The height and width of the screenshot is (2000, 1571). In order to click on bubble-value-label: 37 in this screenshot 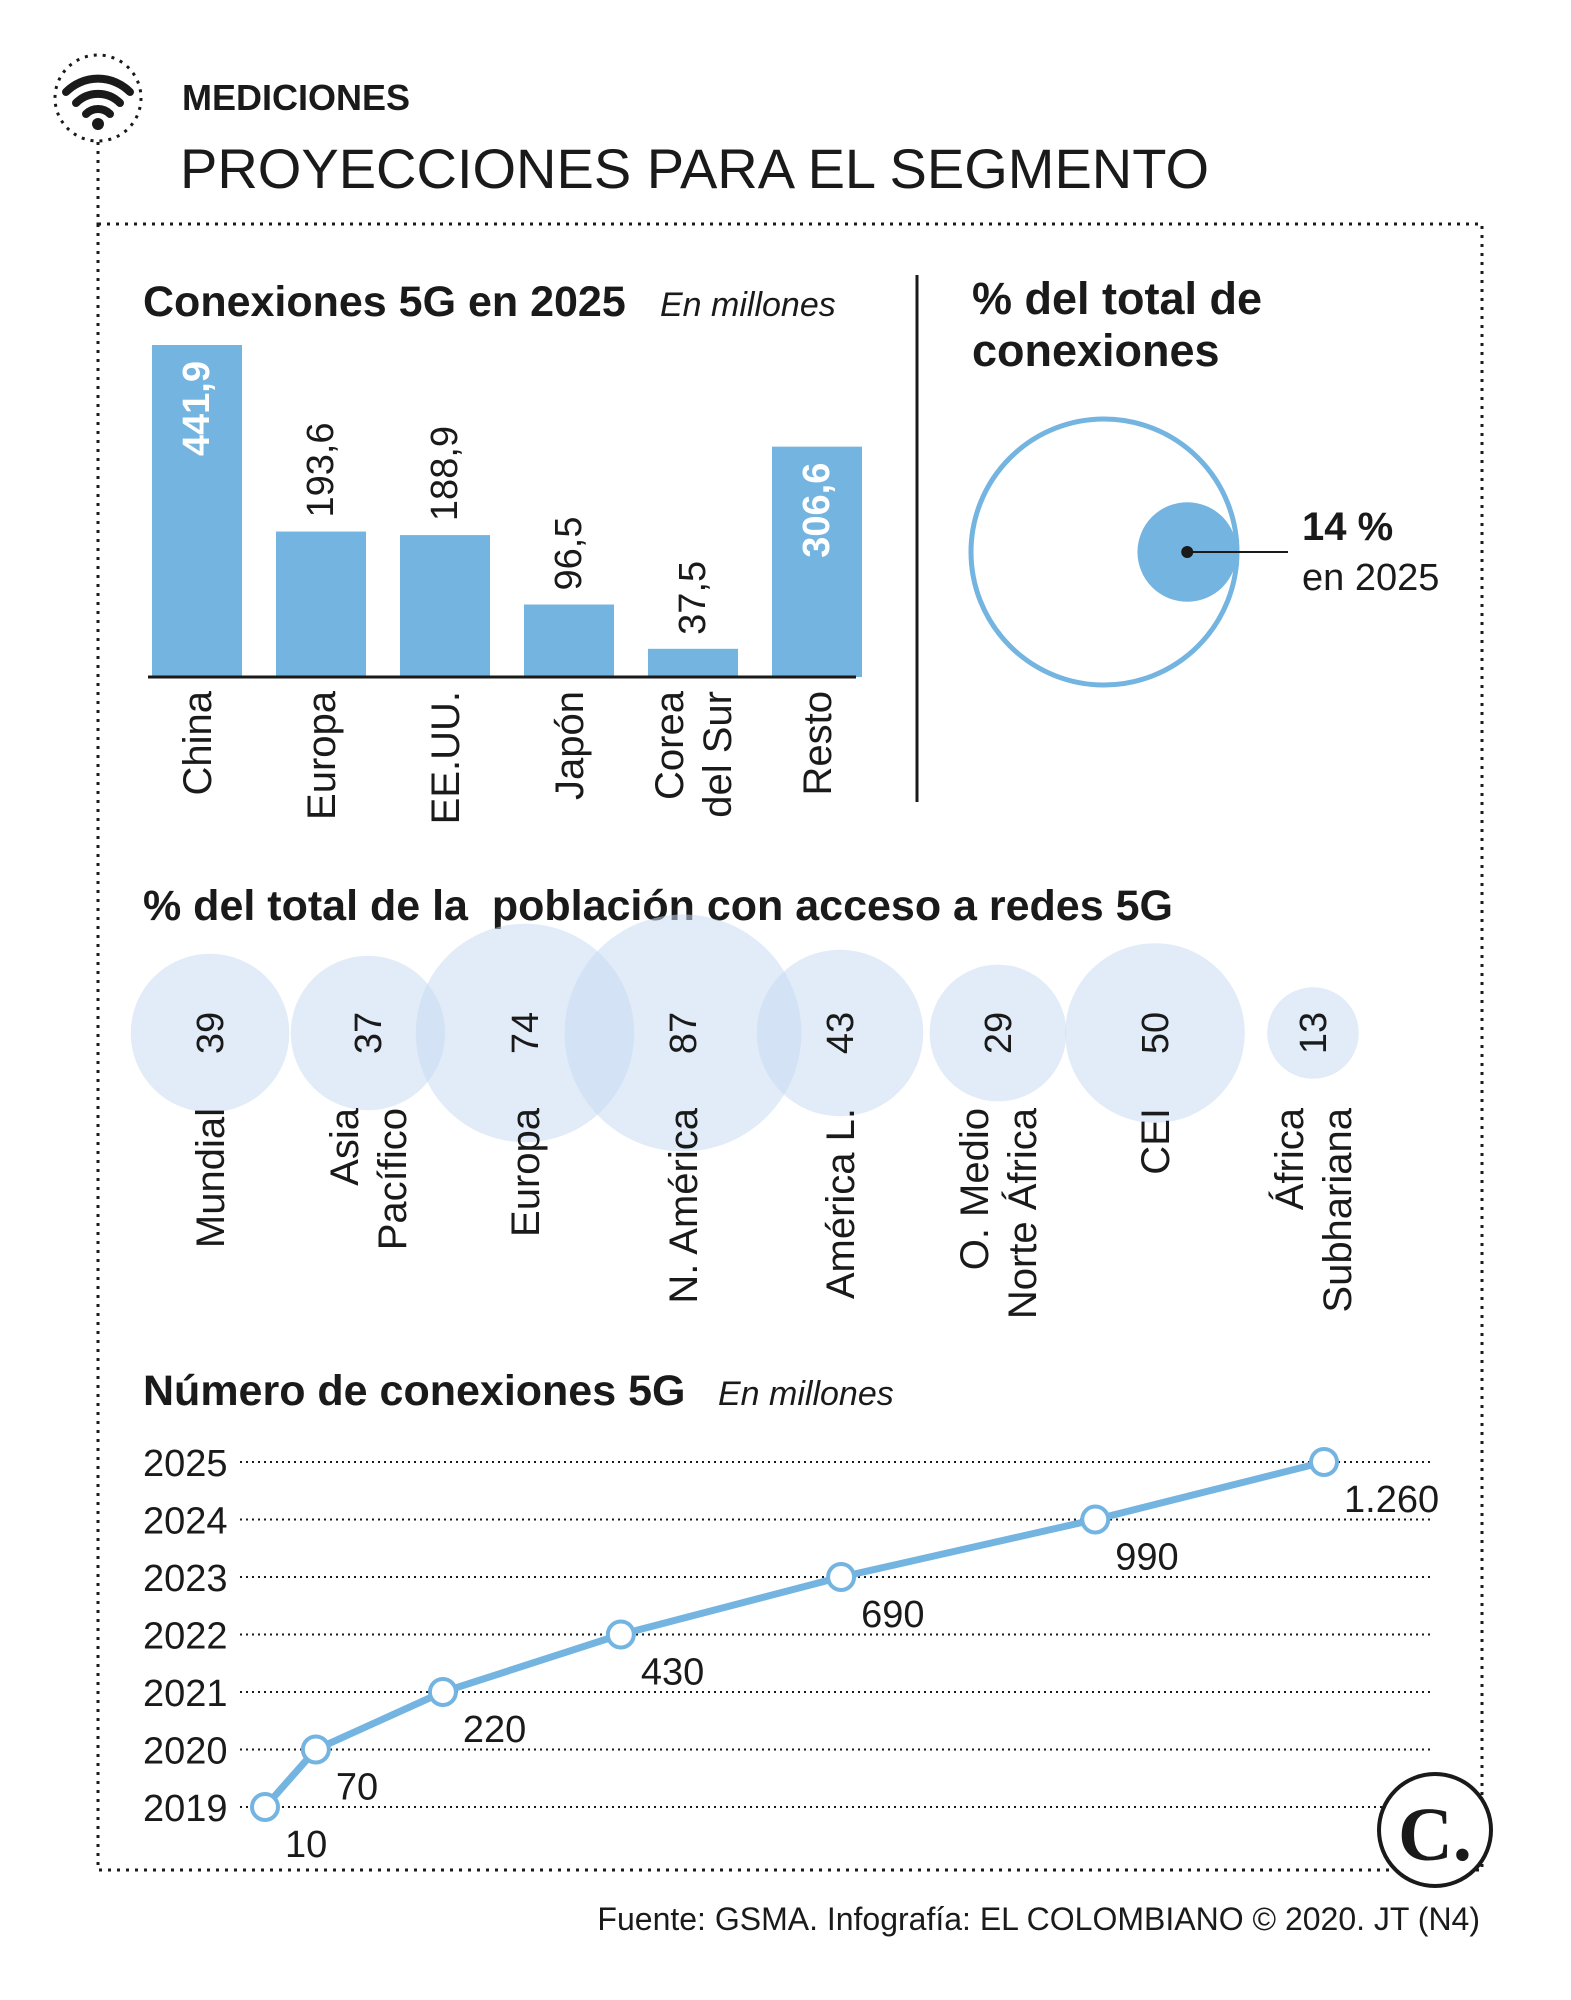, I will do `click(369, 1033)`.